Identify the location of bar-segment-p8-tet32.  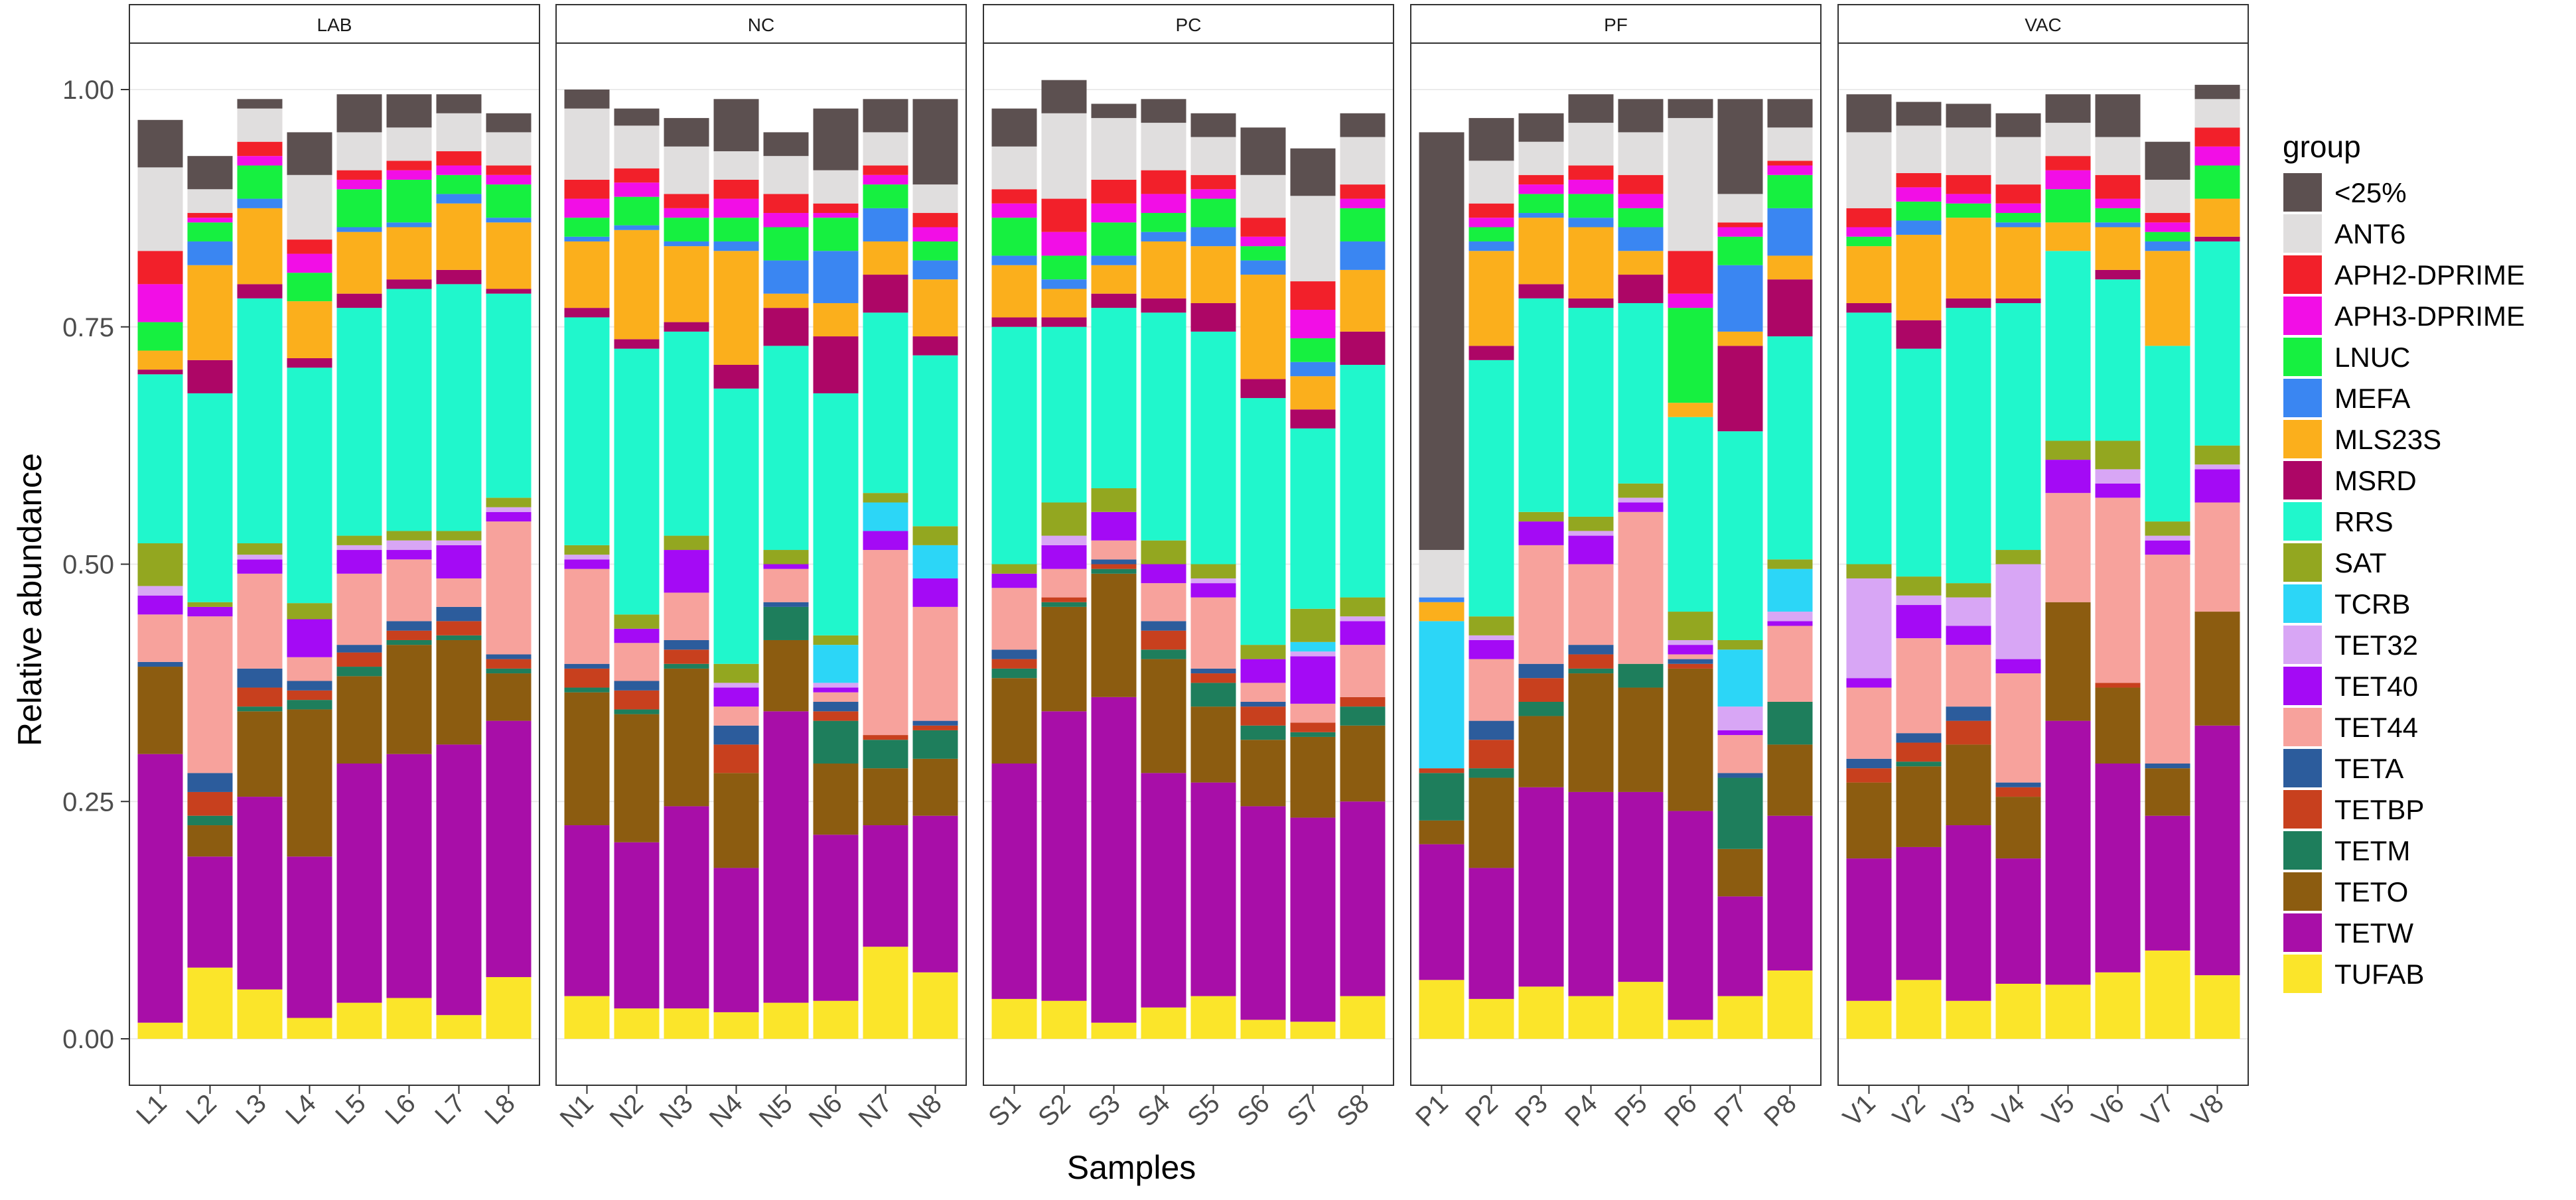
(1790, 617).